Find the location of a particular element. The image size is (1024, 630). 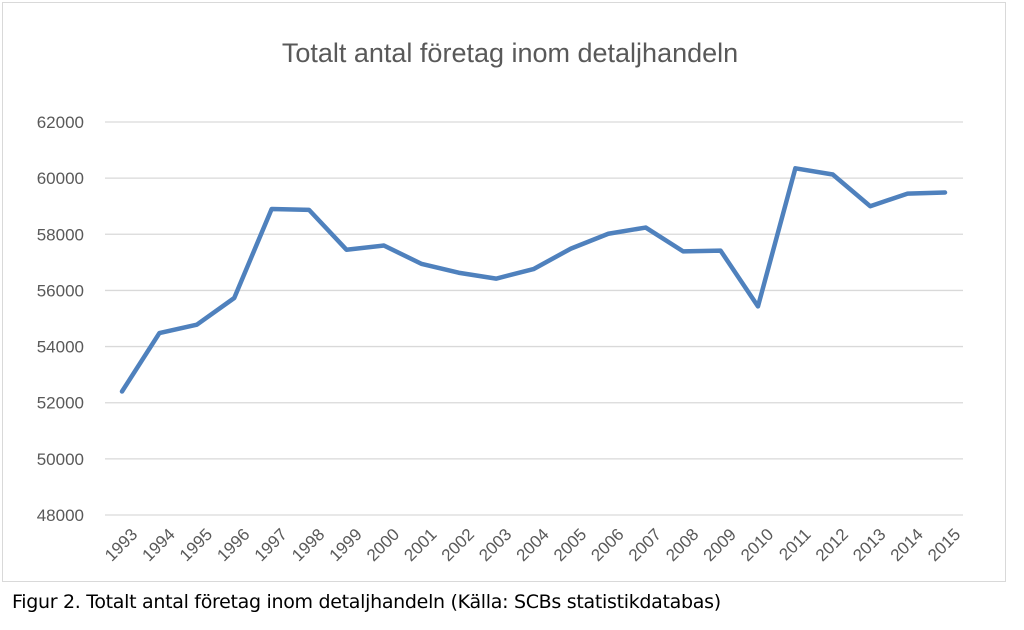

x-tick-label: 2005 is located at coordinates (570, 545).